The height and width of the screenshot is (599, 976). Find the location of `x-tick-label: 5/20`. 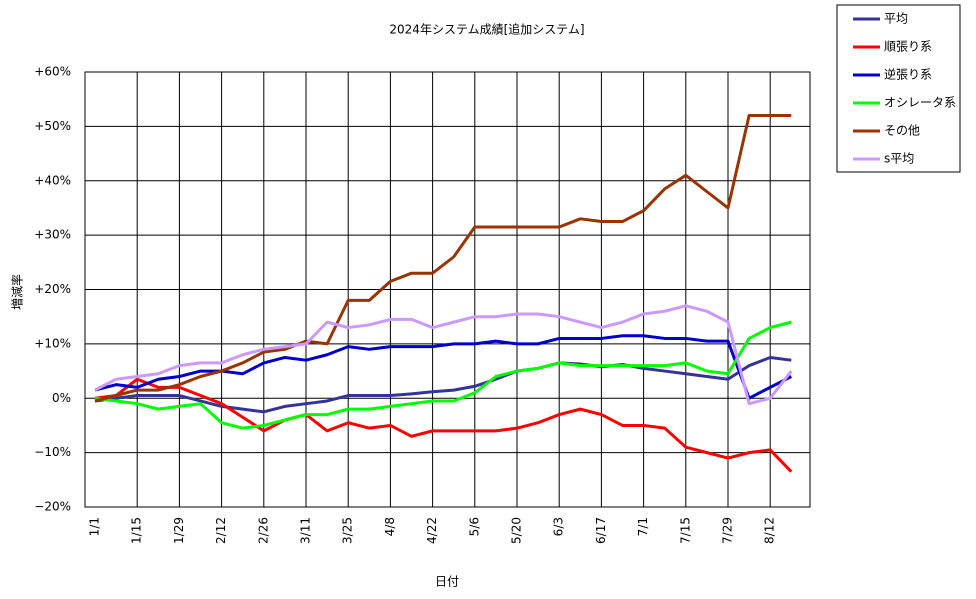

x-tick-label: 5/20 is located at coordinates (517, 530).